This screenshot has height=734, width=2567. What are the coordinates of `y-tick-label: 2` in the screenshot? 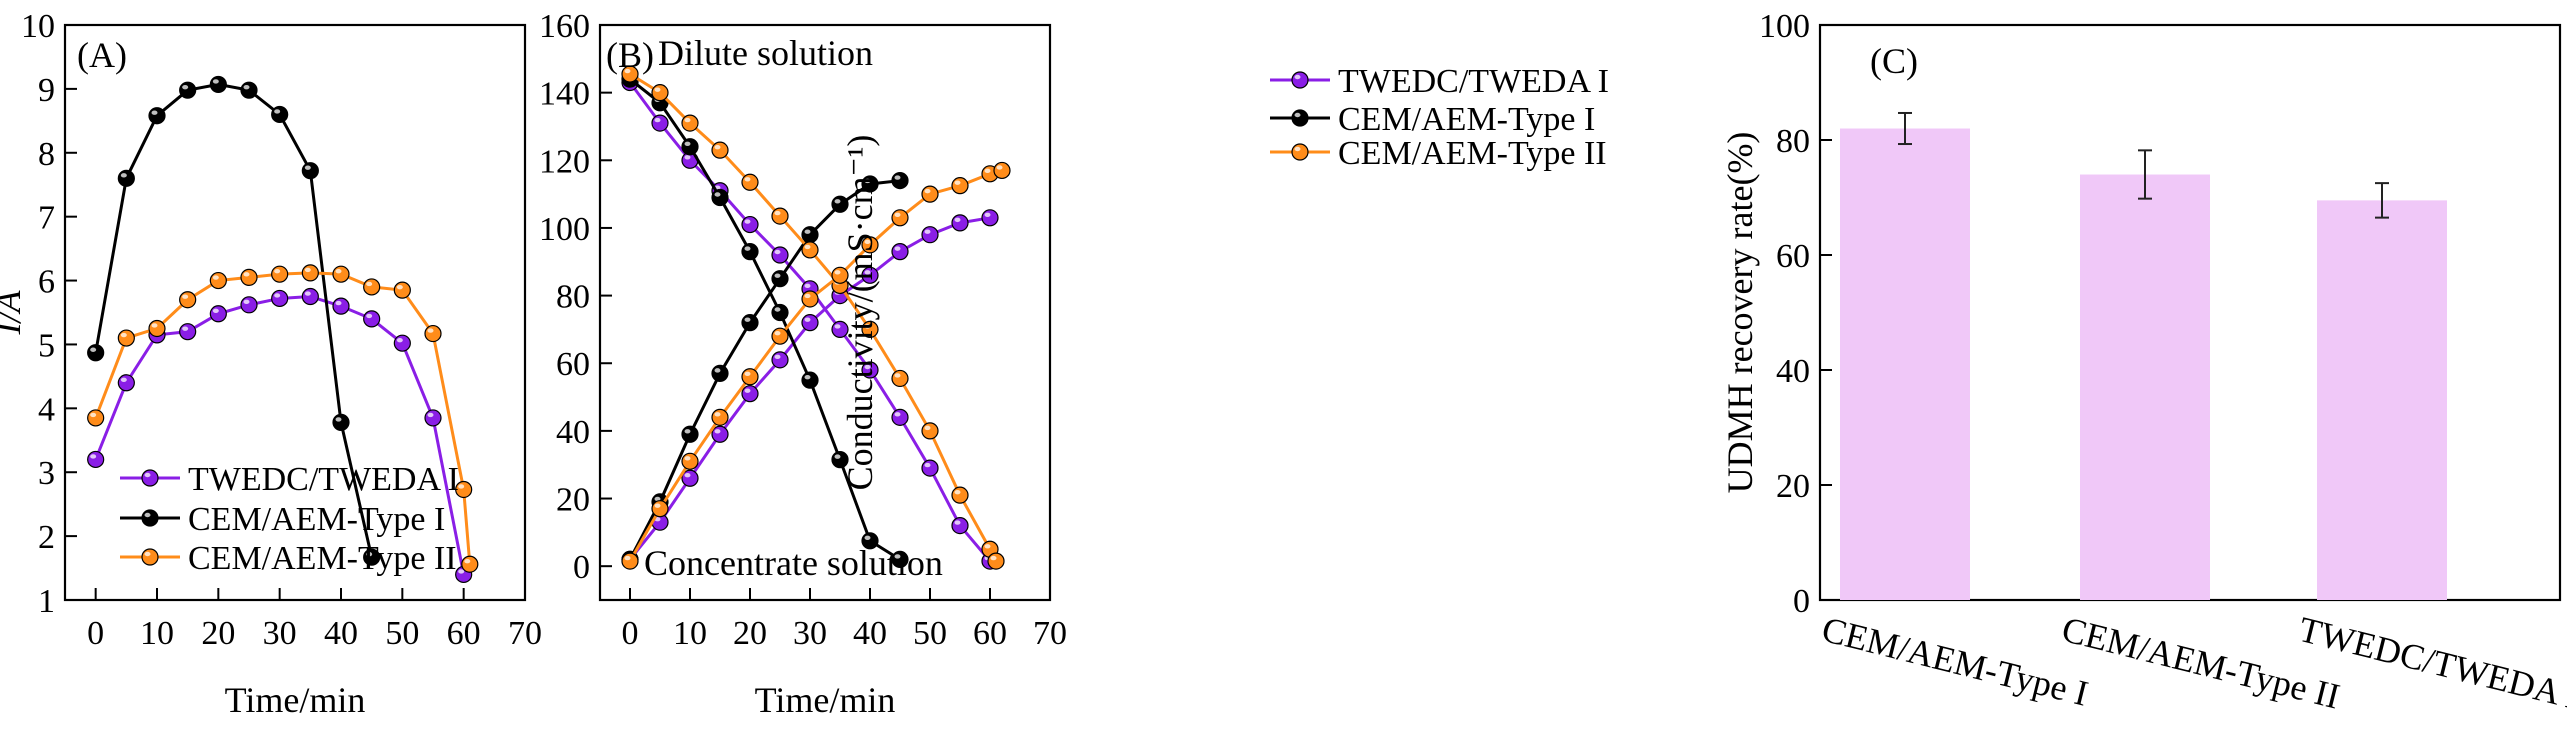 It's located at (46, 537).